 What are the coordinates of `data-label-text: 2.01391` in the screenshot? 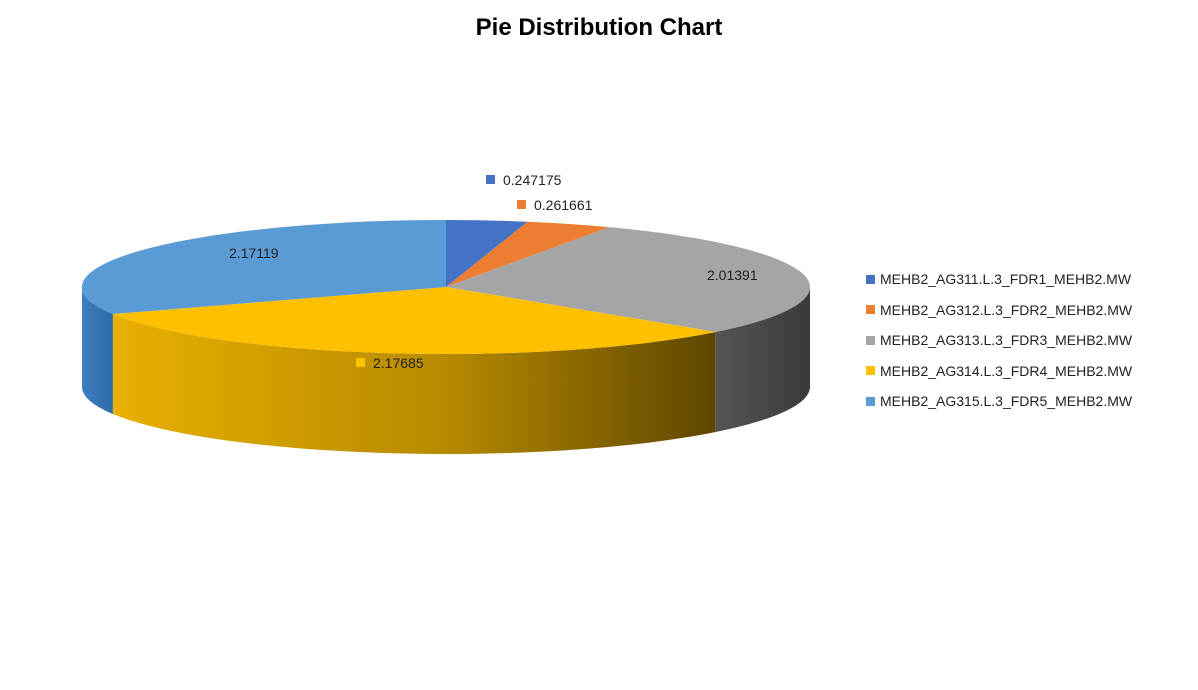 It's located at (732, 275).